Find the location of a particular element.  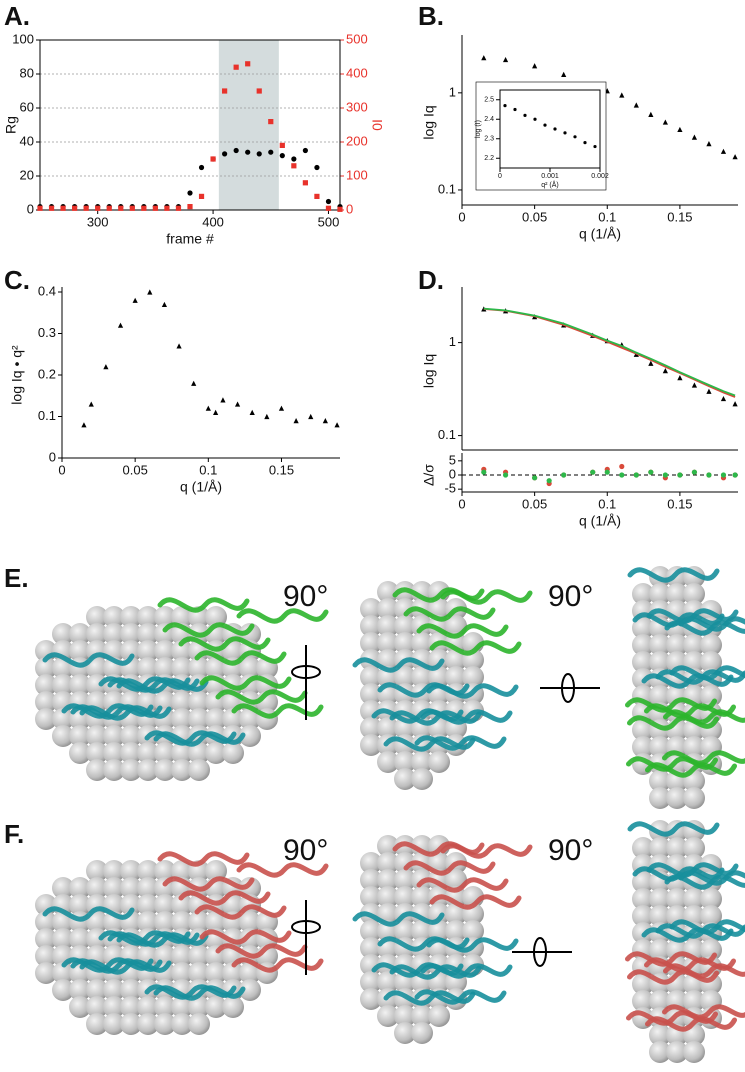

panel-label: B. is located at coordinates (431, 16).